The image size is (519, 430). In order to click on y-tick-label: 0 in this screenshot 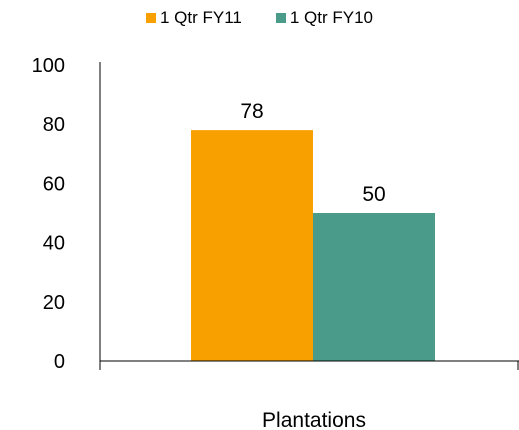, I will do `click(59, 362)`.